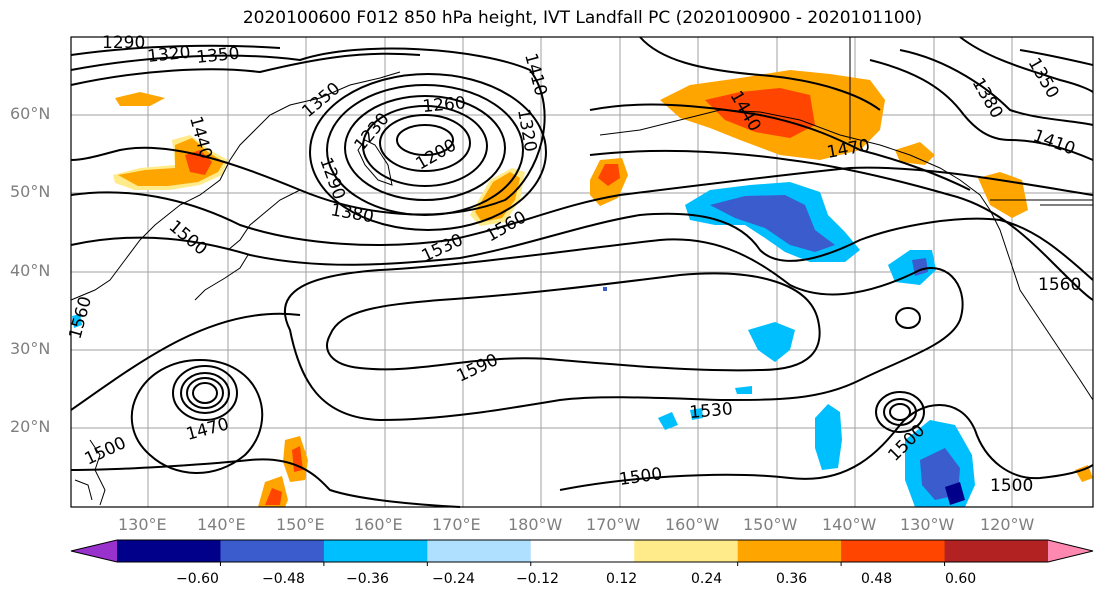 This screenshot has width=1105, height=601. What do you see at coordinates (217, 56) in the screenshot?
I see `contour-label-1350: 1350` at bounding box center [217, 56].